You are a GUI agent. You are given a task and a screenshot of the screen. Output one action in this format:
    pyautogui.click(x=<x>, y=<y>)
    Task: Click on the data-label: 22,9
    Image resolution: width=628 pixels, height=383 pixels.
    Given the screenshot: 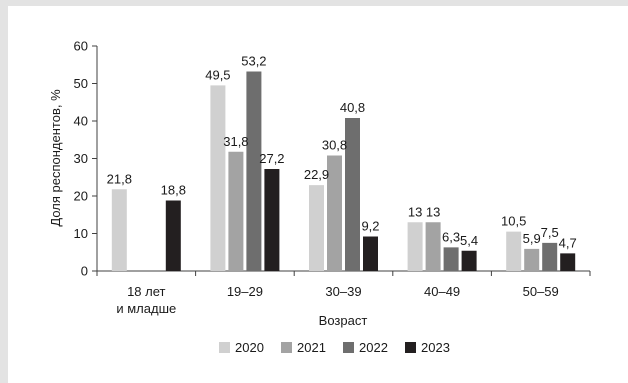 What is the action you would take?
    pyautogui.click(x=316, y=174)
    